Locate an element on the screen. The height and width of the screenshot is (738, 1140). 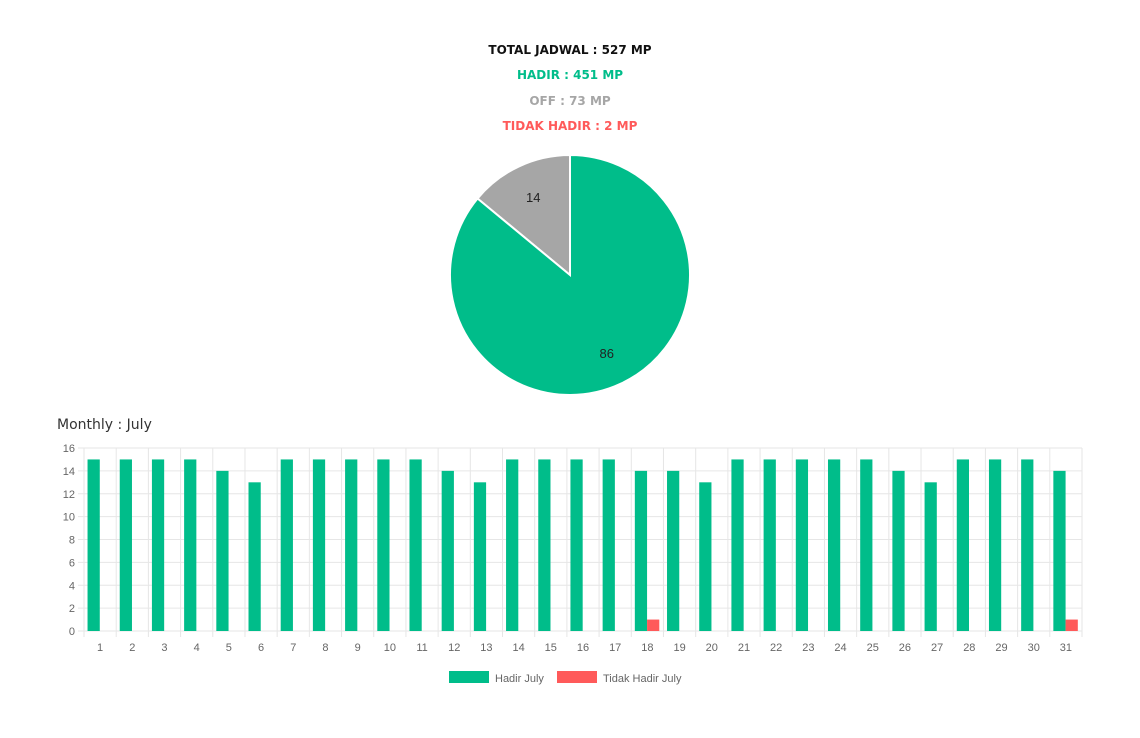
x-tick-label: 7 is located at coordinates (293, 648).